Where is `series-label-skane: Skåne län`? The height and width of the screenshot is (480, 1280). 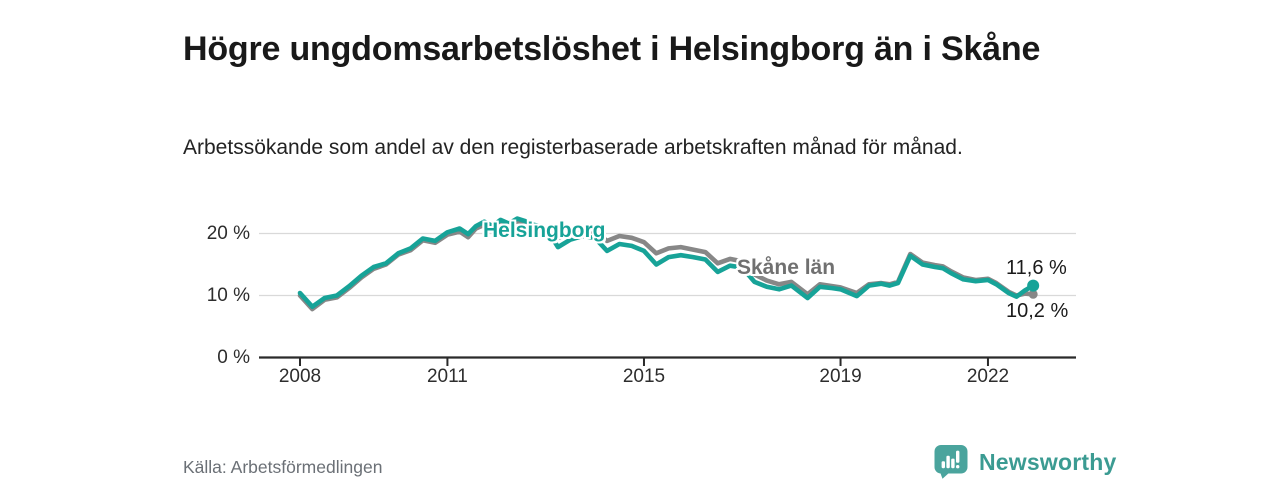
series-label-skane: Skåne län is located at coordinates (786, 267).